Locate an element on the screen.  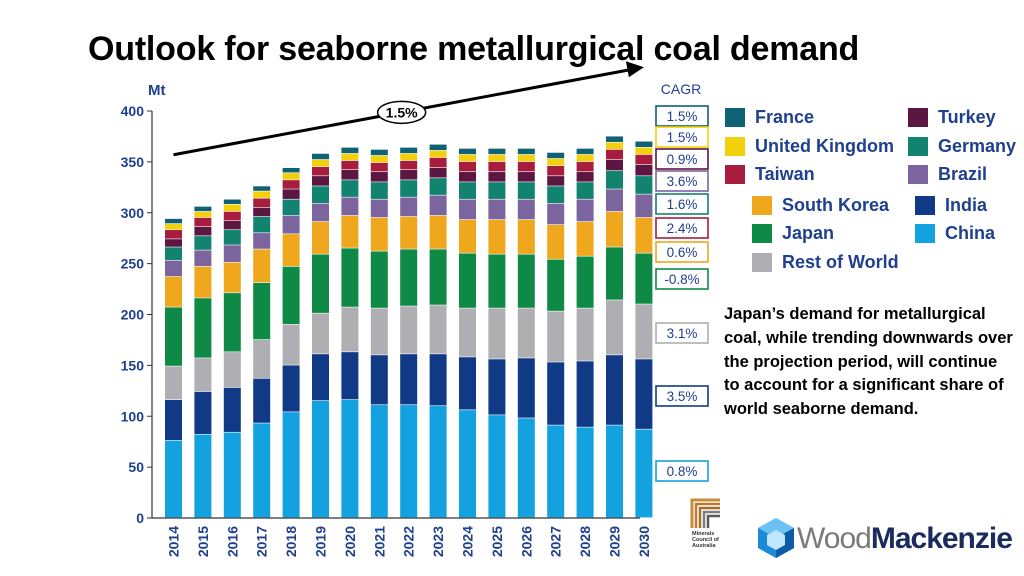
legend-label: China is located at coordinates (970, 233).